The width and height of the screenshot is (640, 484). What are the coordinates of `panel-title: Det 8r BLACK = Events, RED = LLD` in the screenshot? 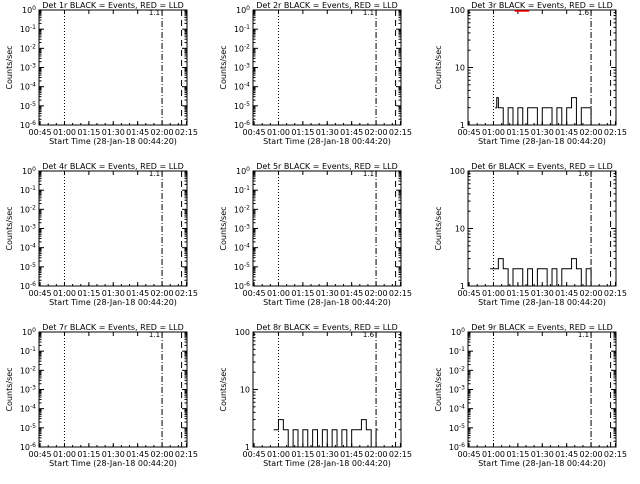 It's located at (327, 327).